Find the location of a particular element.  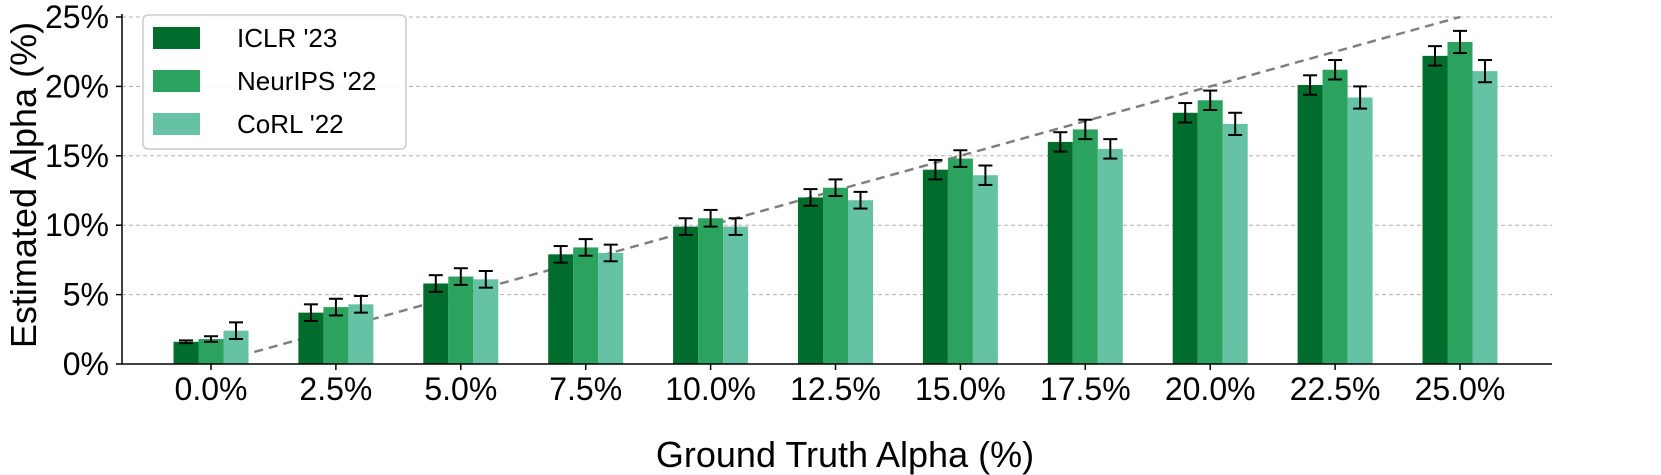

x-tick-label: 7.5% is located at coordinates (585, 389).